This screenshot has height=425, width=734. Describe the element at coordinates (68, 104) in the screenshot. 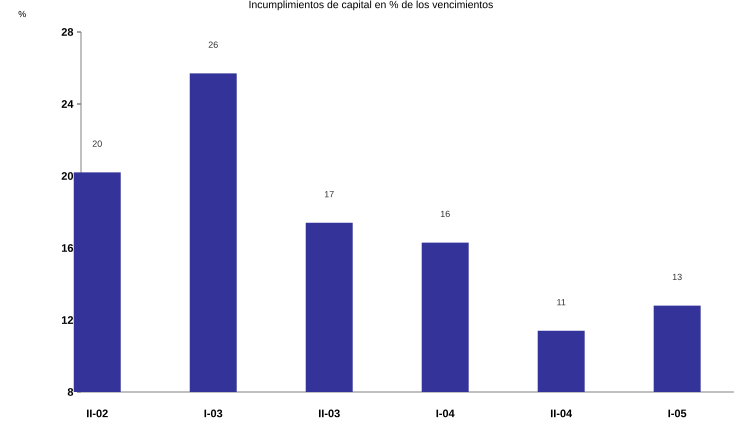

I see `y-tick-label: 24` at that location.